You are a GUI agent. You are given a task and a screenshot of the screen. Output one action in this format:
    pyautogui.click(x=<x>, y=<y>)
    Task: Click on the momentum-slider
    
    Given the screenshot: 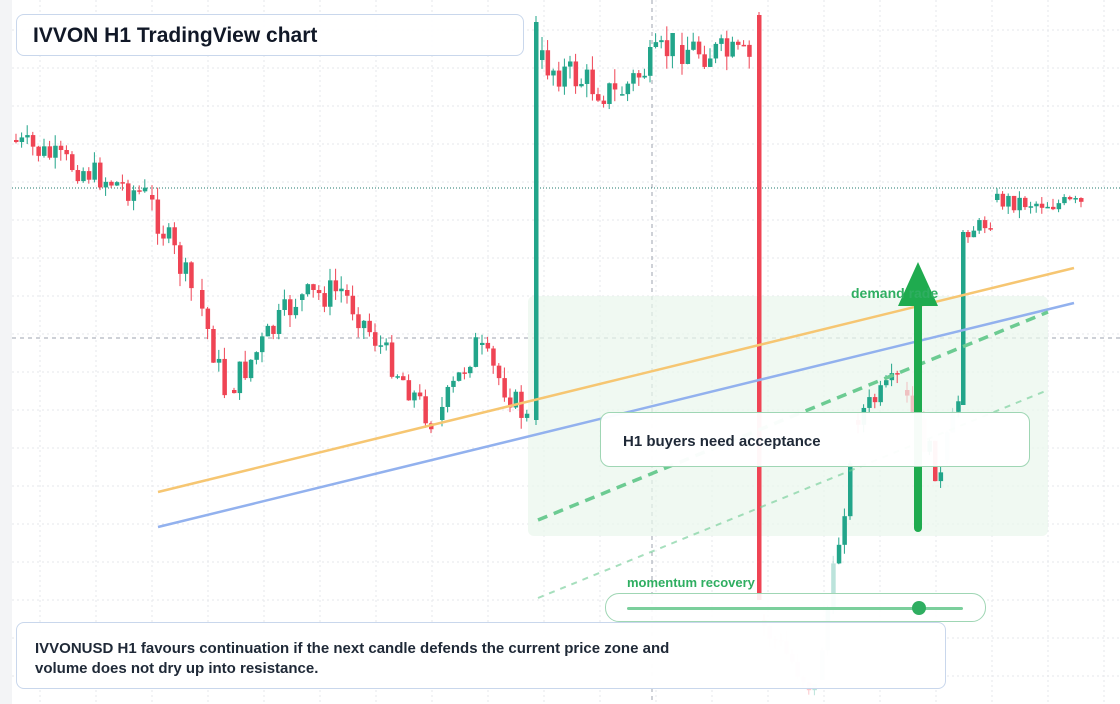 What is the action you would take?
    pyautogui.click(x=795, y=607)
    